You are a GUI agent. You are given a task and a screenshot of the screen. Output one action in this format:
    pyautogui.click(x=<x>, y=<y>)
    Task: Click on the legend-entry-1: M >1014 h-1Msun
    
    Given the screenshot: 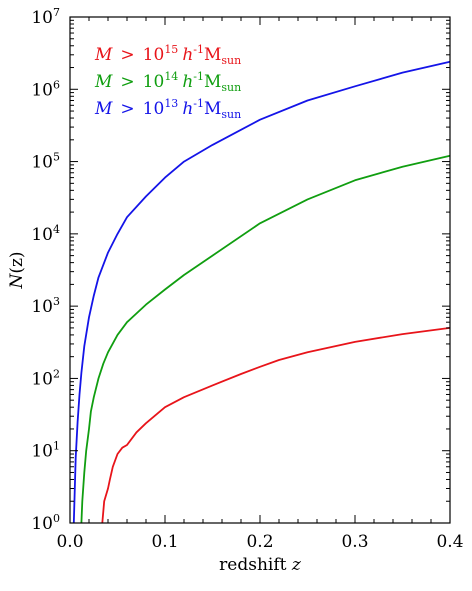 What is the action you would take?
    pyautogui.click(x=167, y=82)
    